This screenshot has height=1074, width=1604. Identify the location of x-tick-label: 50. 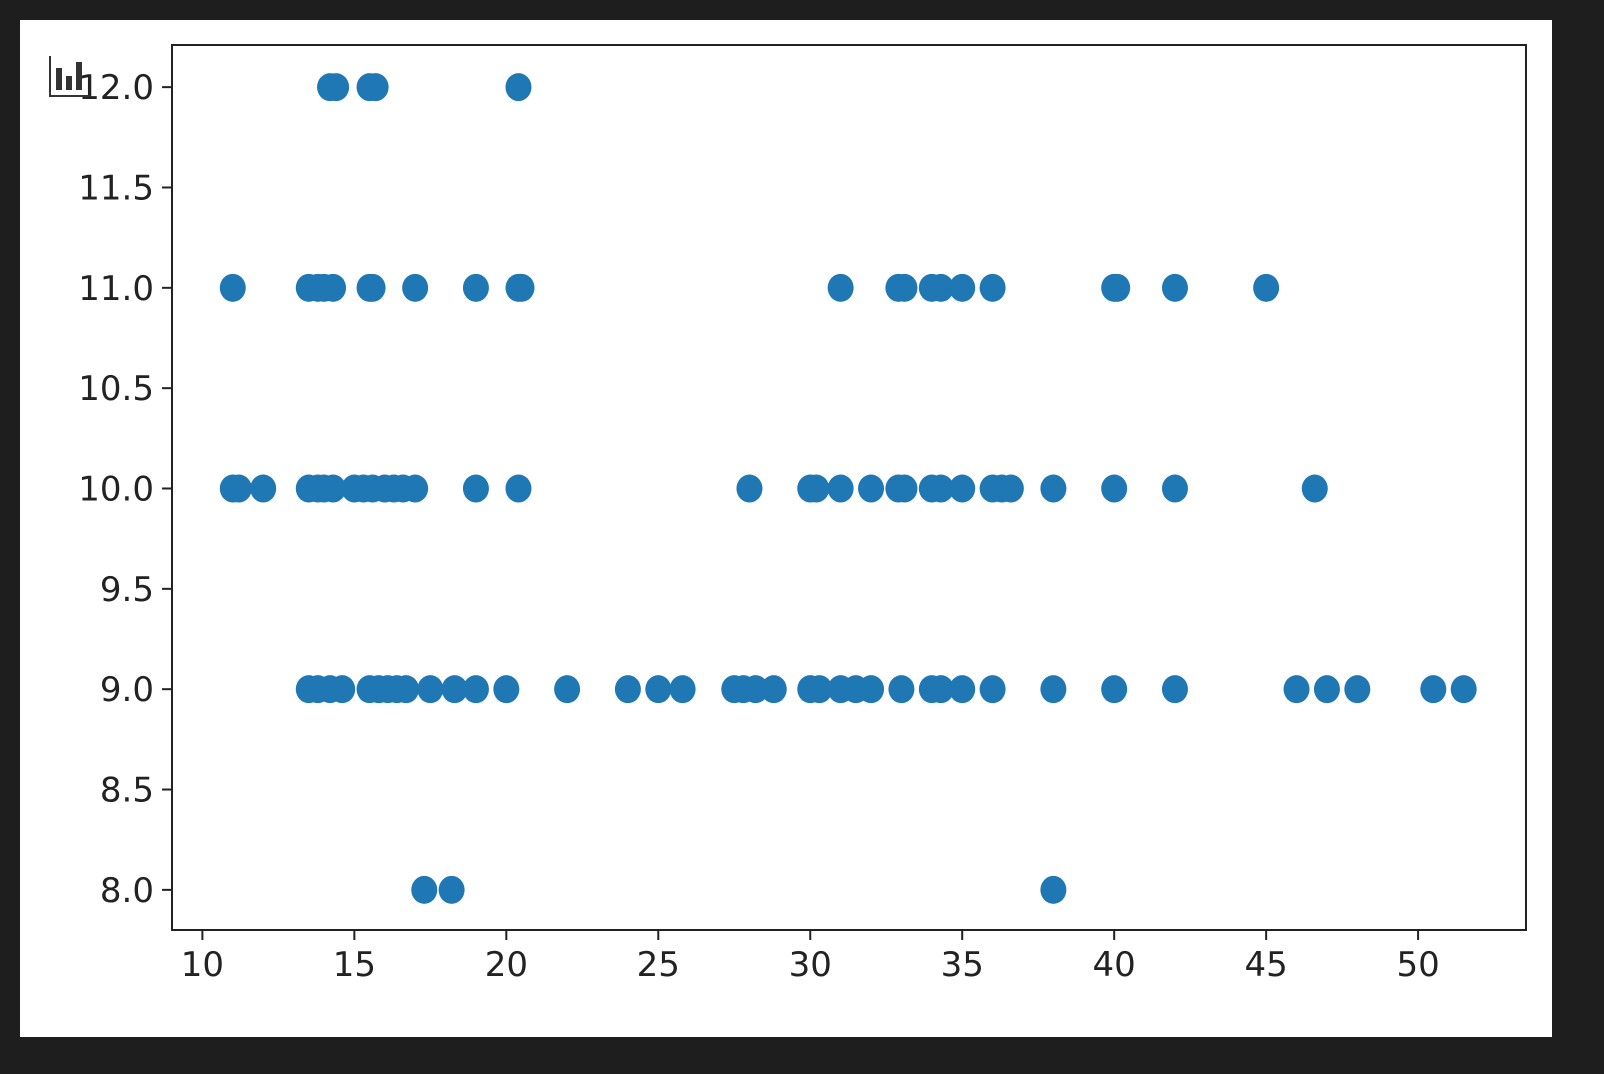
(1417, 965).